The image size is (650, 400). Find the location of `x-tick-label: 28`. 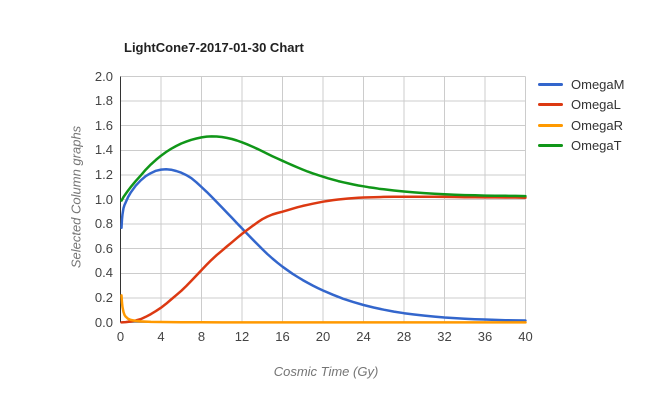

x-tick-label: 28 is located at coordinates (404, 336).